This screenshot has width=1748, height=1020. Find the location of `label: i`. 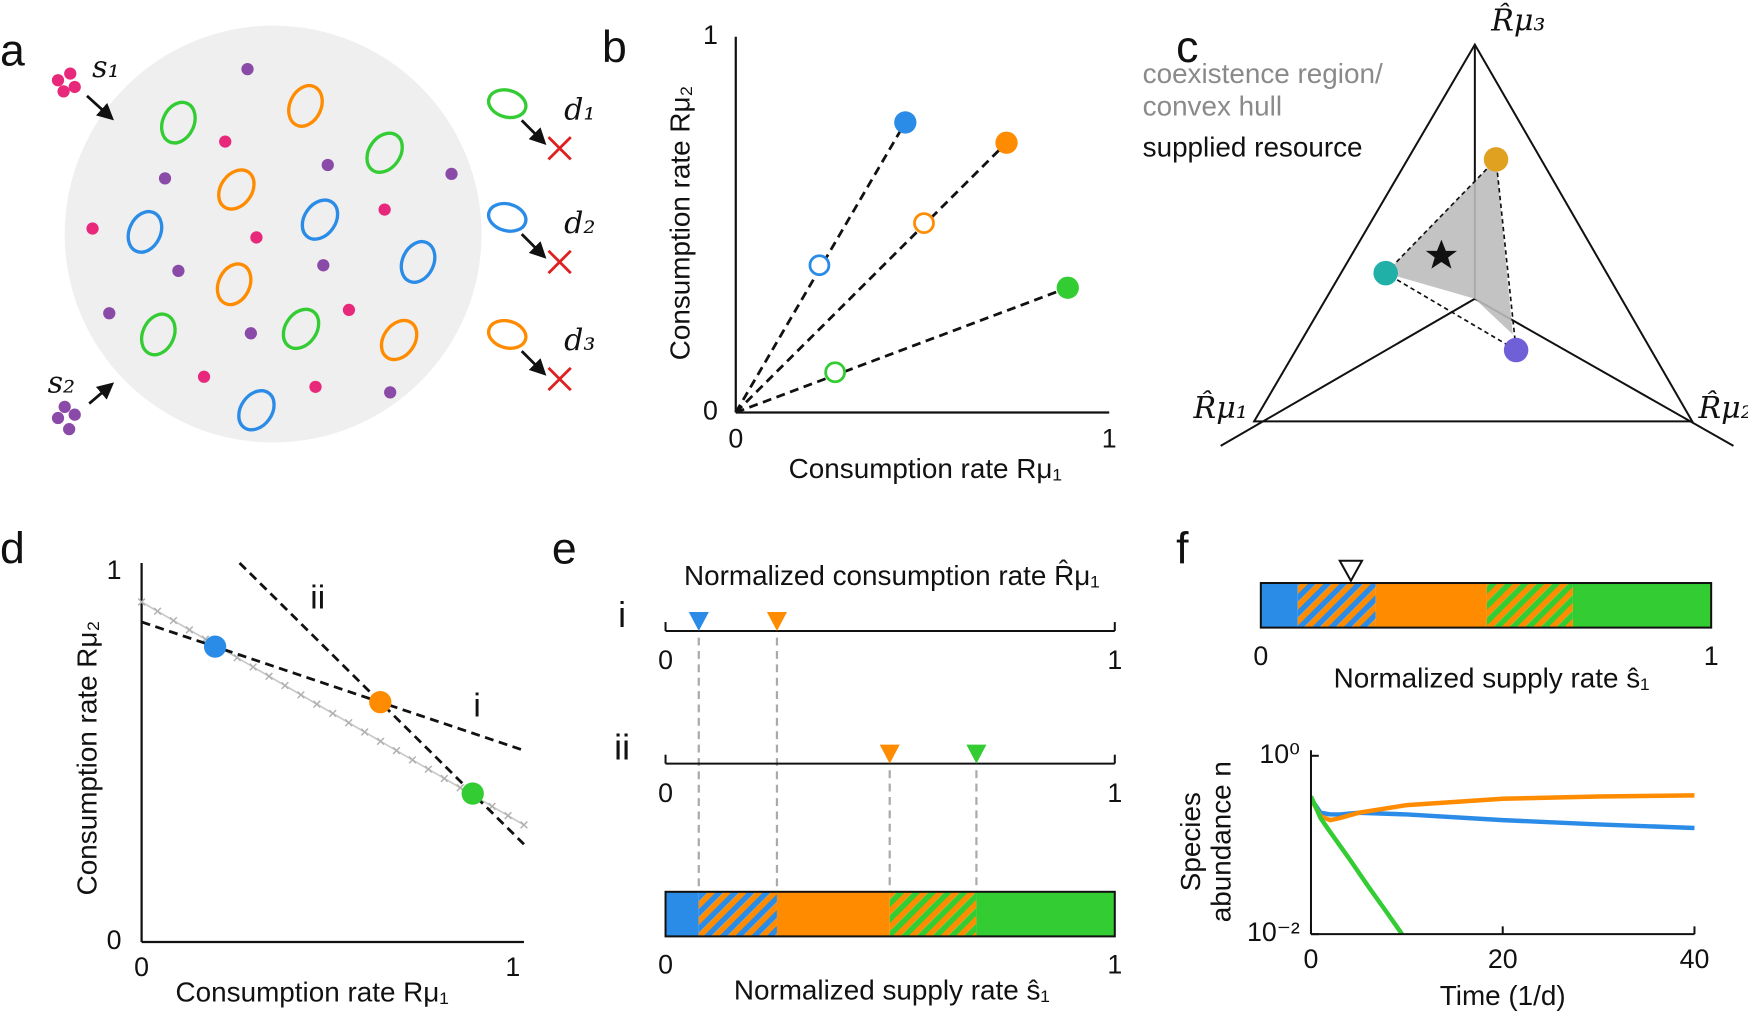

label: i is located at coordinates (622, 615).